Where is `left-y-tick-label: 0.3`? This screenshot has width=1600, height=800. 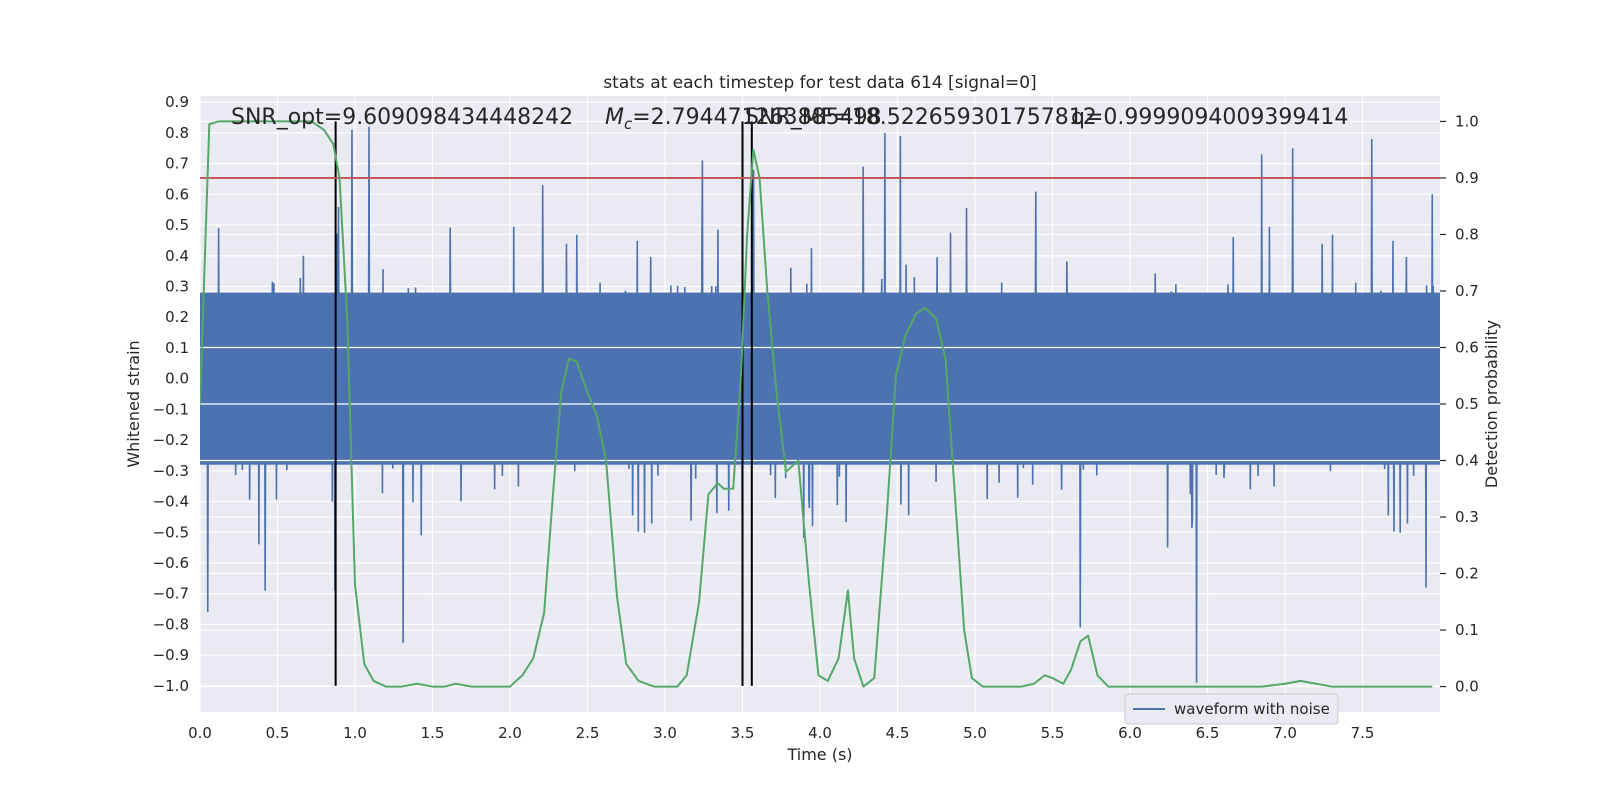 left-y-tick-label: 0.3 is located at coordinates (177, 286).